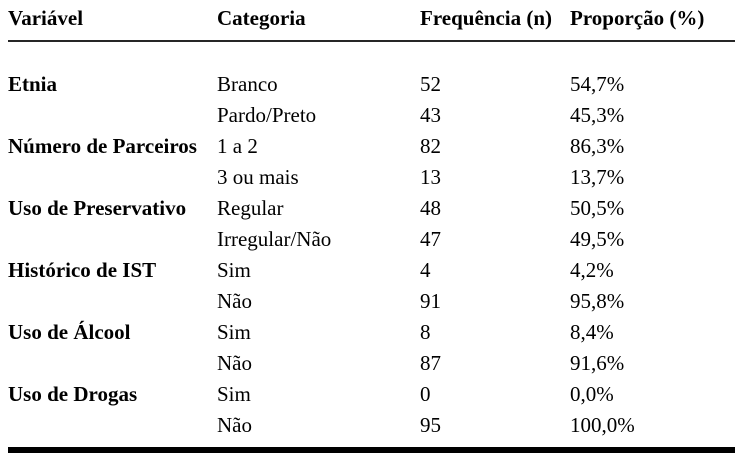 The height and width of the screenshot is (464, 743). What do you see at coordinates (371, 269) in the screenshot?
I see `table-row: Histórico de IST Sim 4 4,2%` at bounding box center [371, 269].